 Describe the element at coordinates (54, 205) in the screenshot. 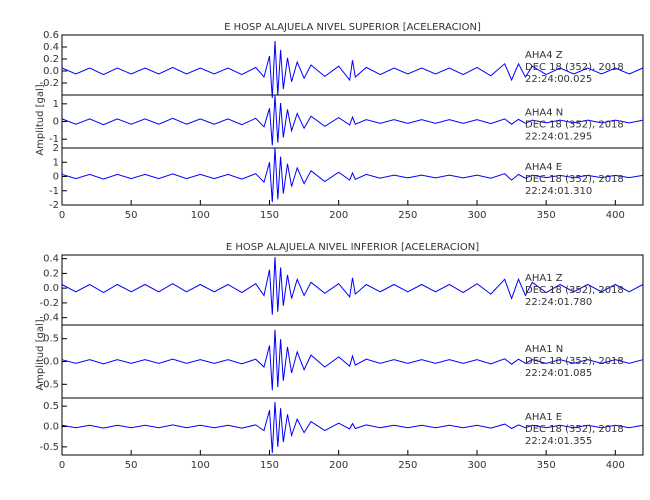

I see `y-tick-label: -2` at that location.